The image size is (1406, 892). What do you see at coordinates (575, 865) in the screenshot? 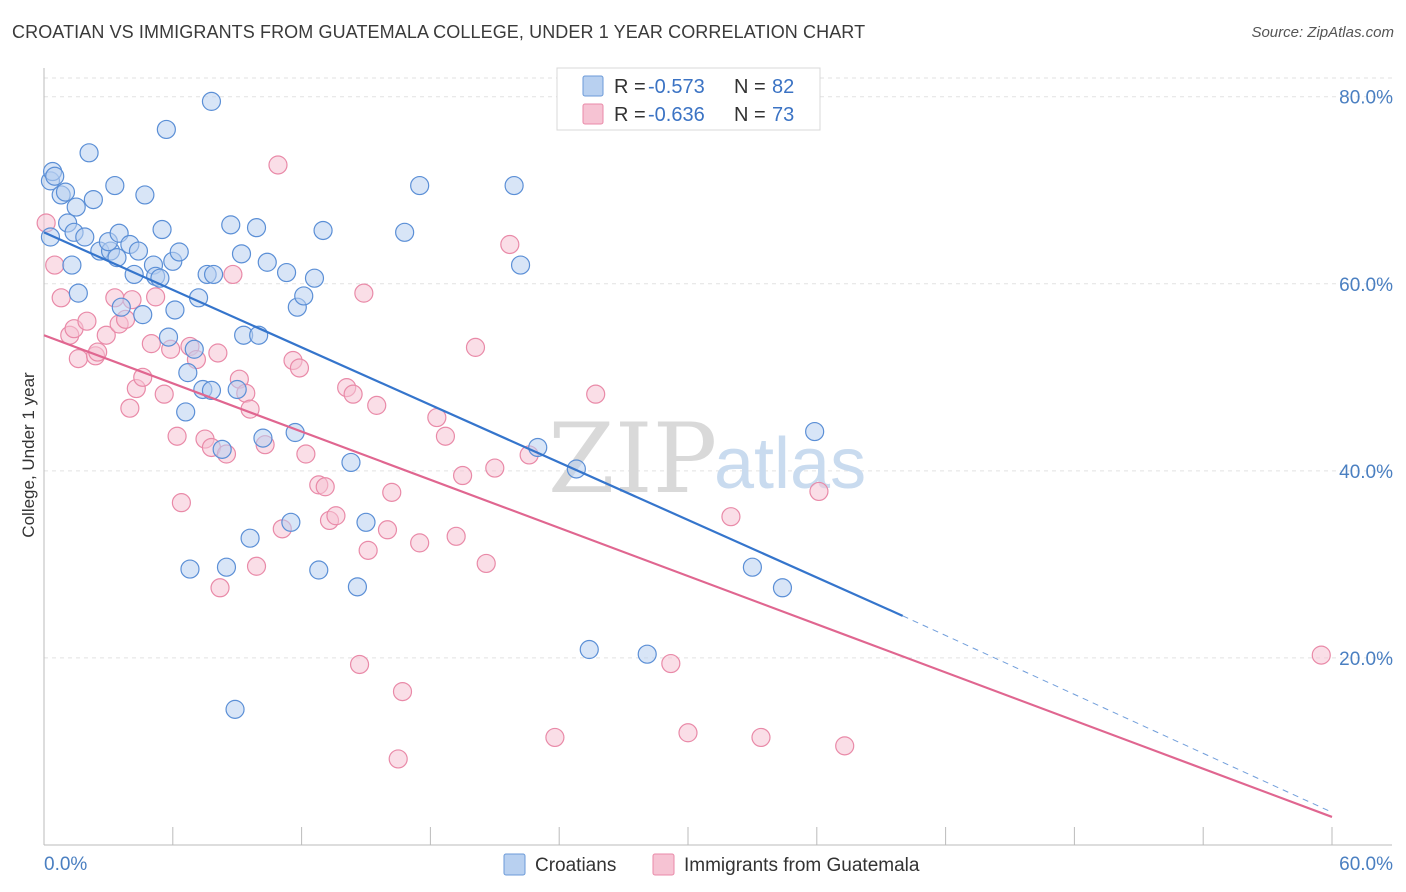
I see `bottom-legend-croatians: Croatians` at bounding box center [575, 865].